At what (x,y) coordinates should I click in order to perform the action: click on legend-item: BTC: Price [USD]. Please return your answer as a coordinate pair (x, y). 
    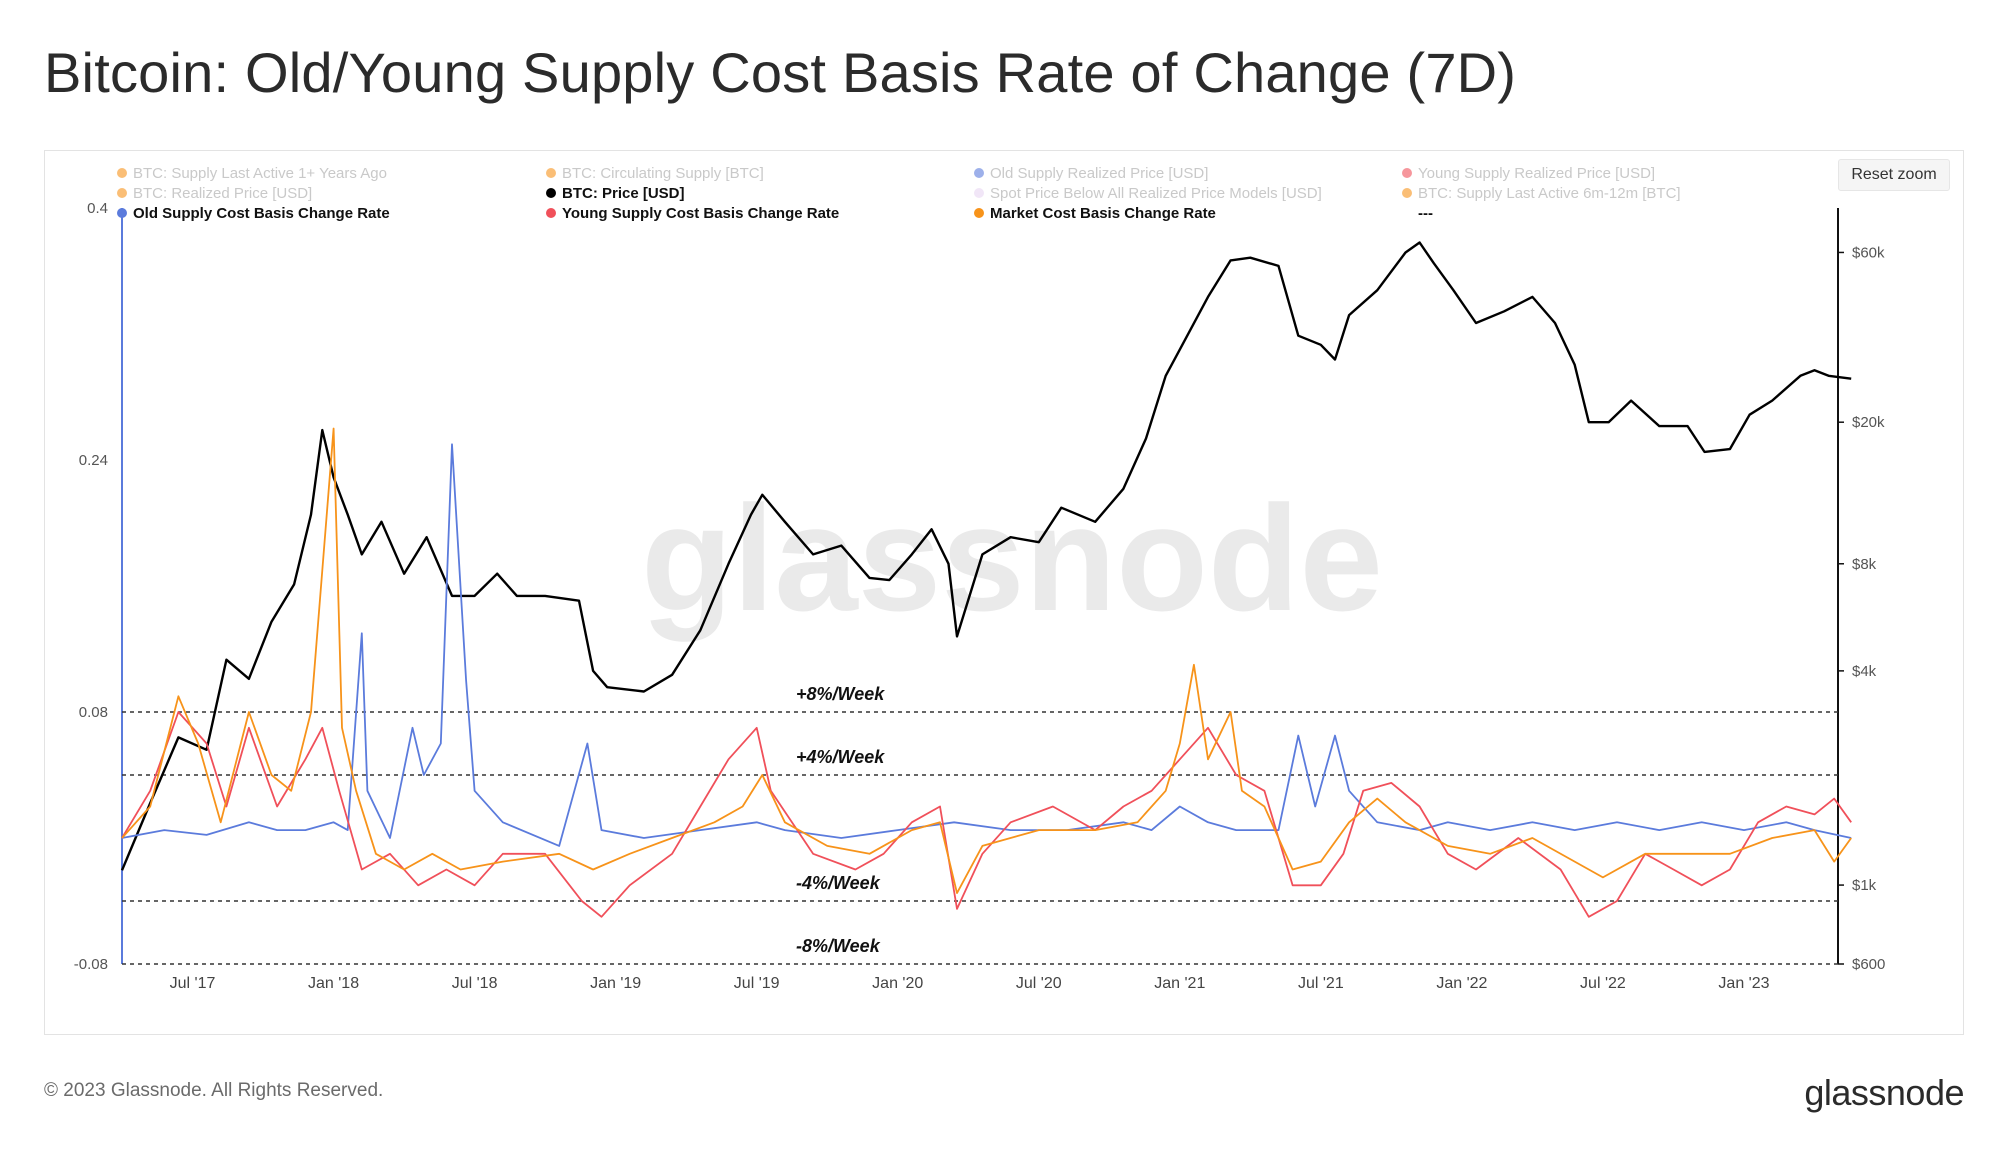
    Looking at the image, I should click on (615, 193).